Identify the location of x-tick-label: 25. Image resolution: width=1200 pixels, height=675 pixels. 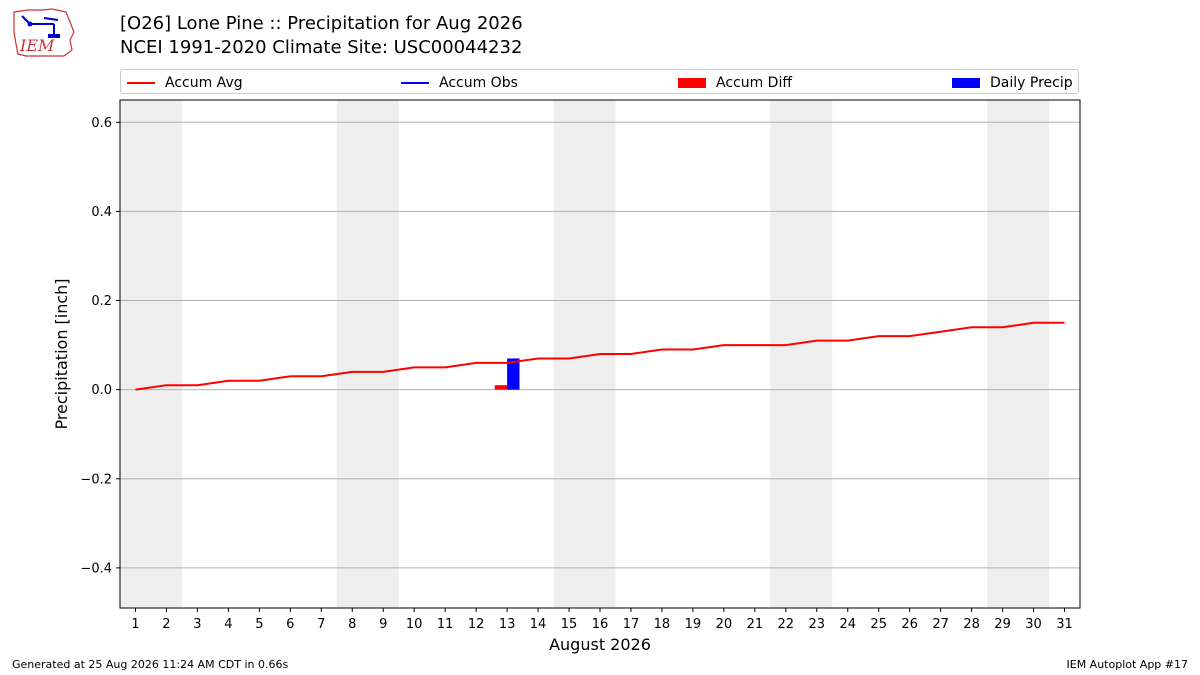
(878, 624).